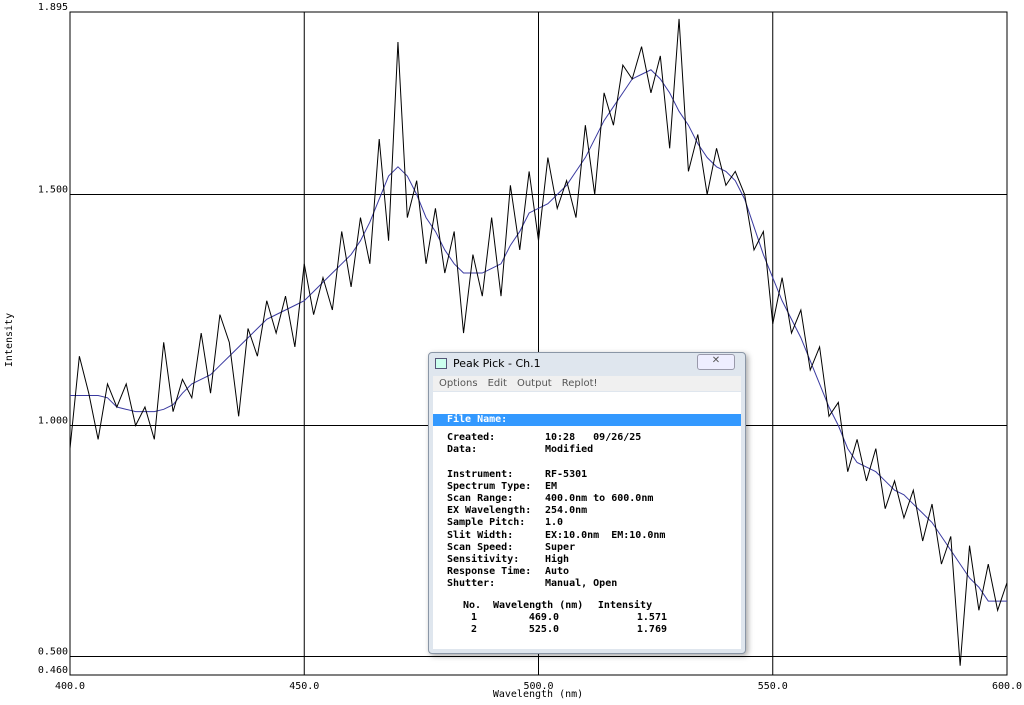 The image size is (1024, 705). What do you see at coordinates (480, 474) in the screenshot?
I see `field-label: Instrument:` at bounding box center [480, 474].